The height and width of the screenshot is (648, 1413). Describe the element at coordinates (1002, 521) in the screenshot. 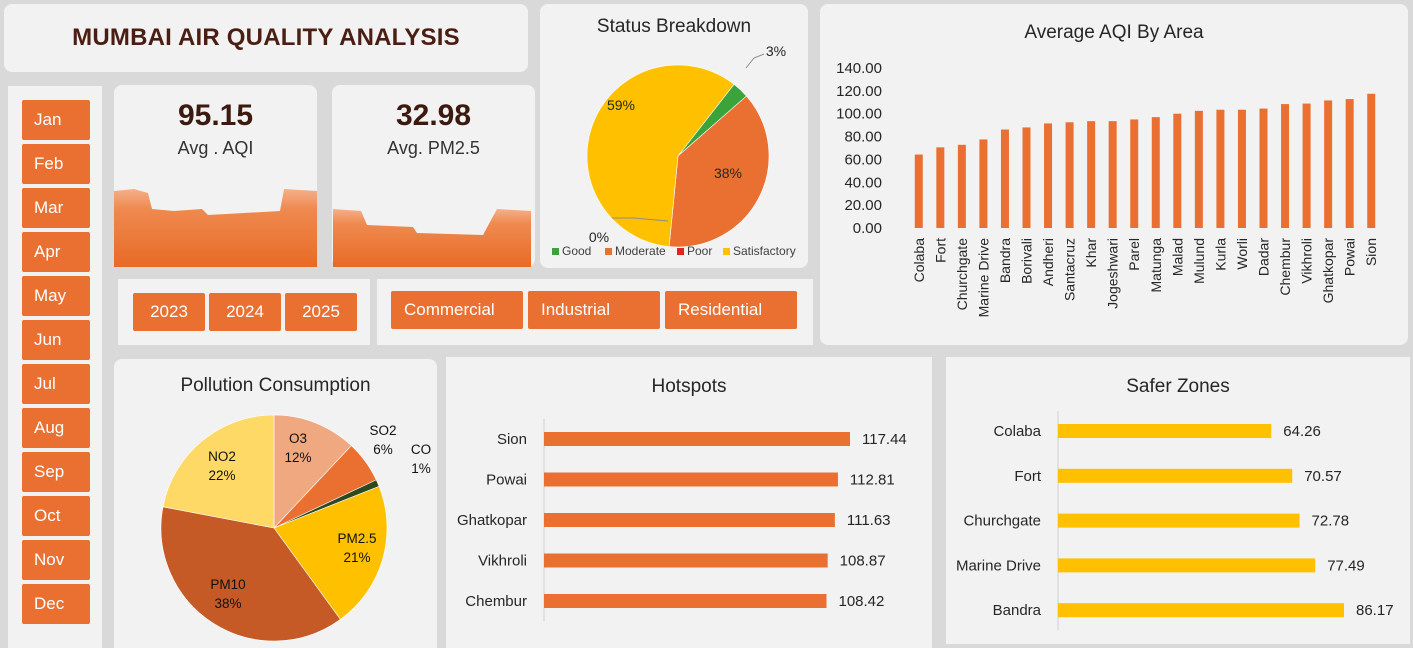

I see `safer-zones-category-churchgate: Churchgate` at that location.